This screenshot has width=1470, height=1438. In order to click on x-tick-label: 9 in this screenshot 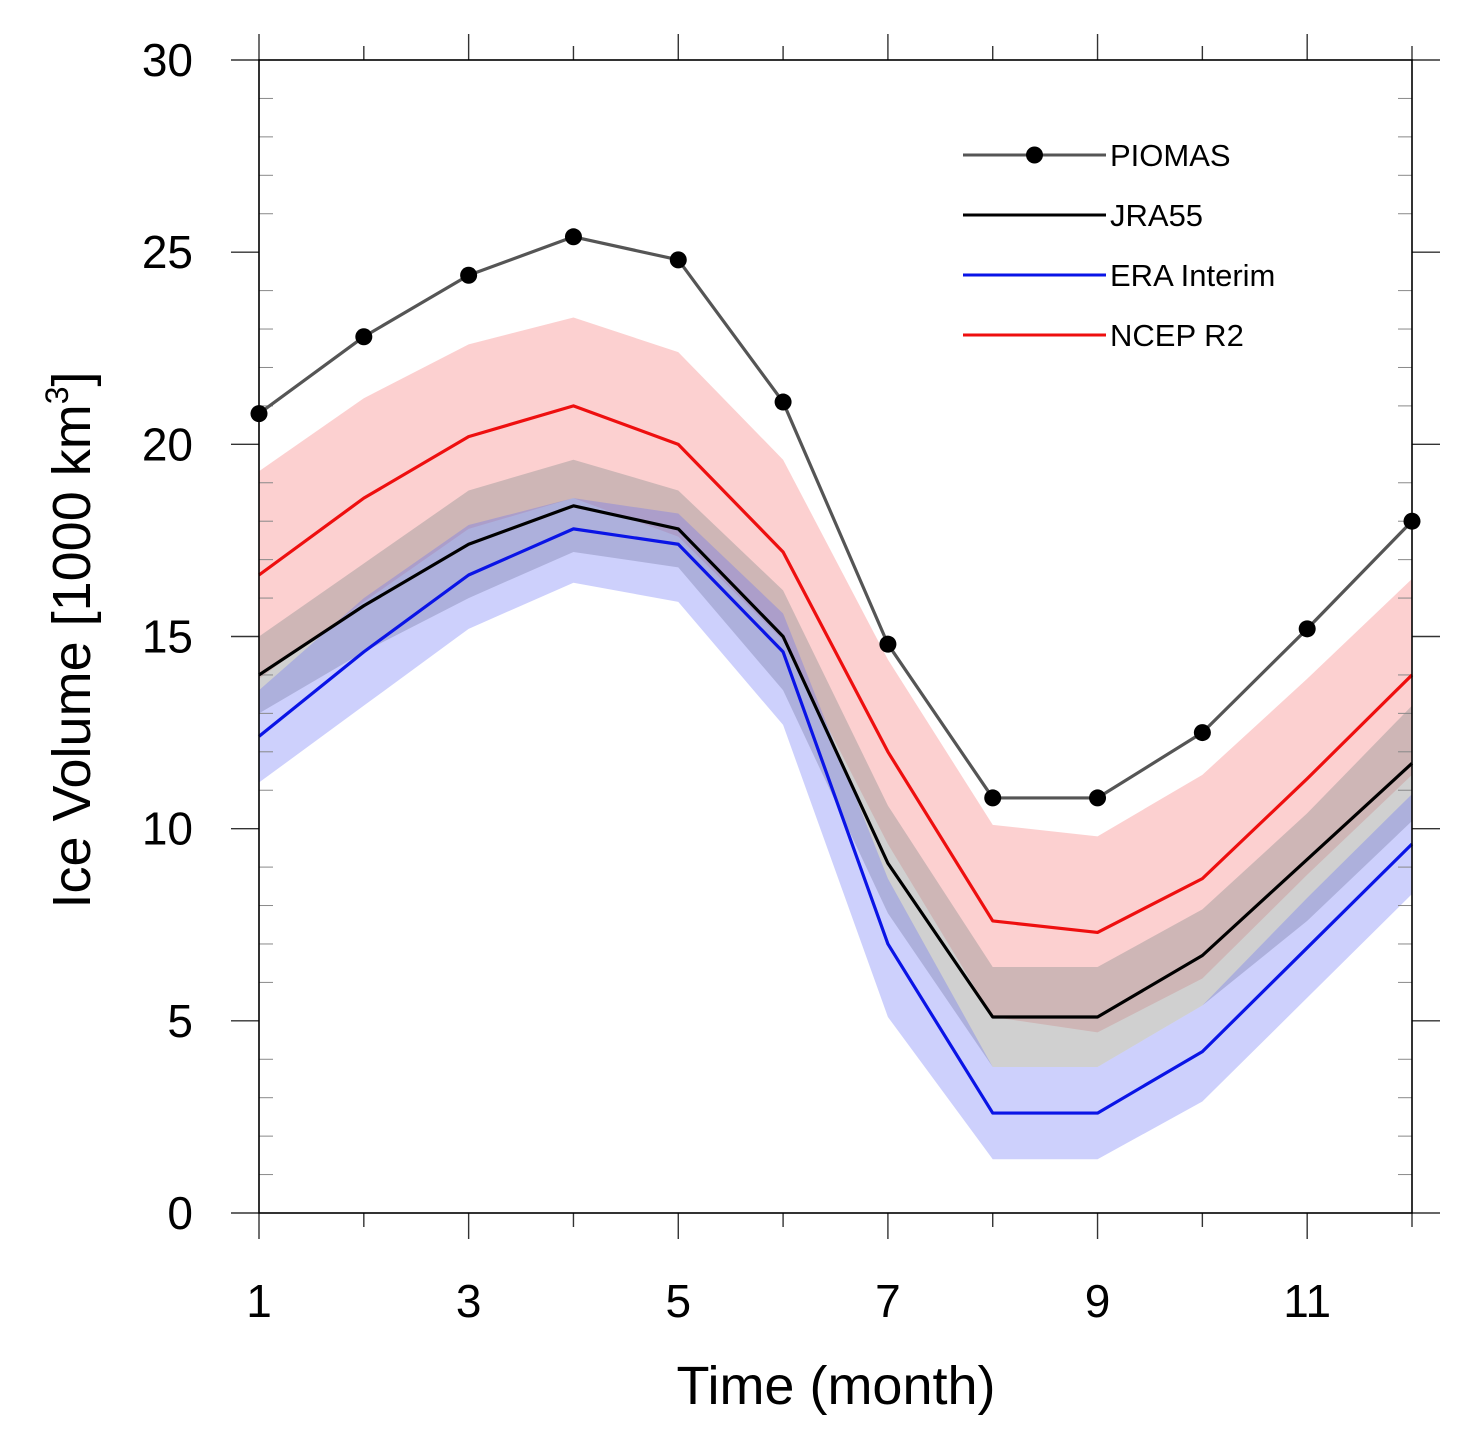, I will do `click(1098, 1301)`.